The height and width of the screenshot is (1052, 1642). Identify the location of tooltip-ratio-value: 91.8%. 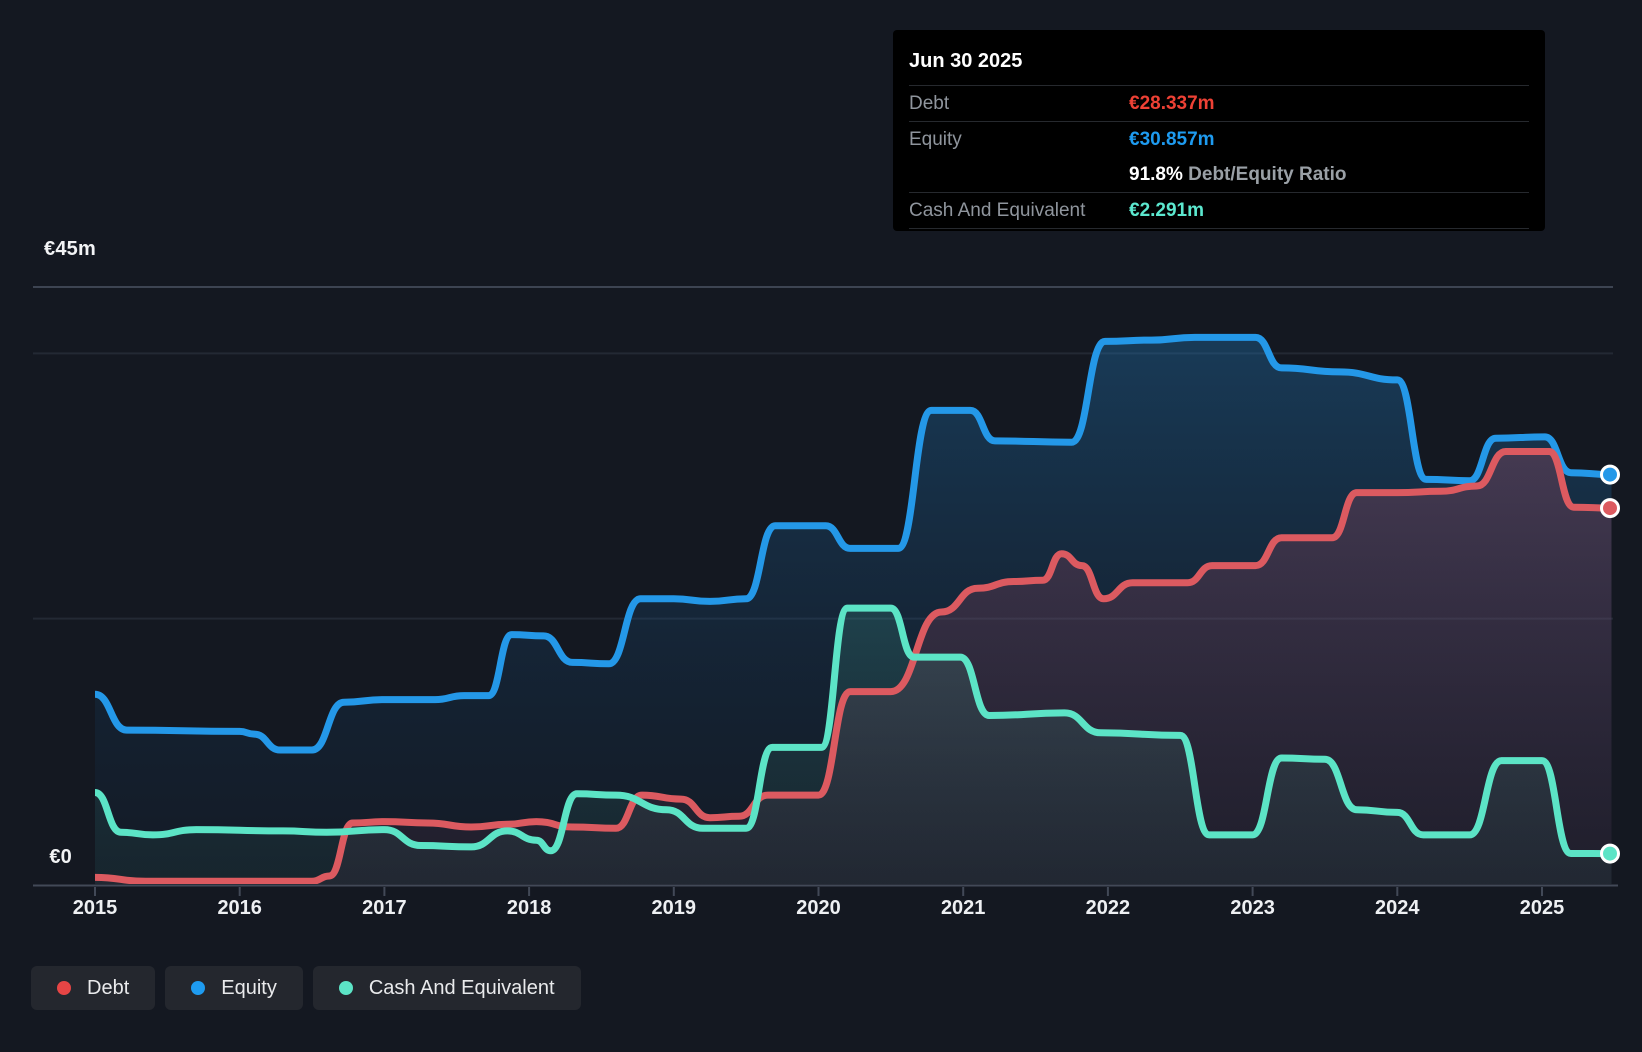
(1156, 174).